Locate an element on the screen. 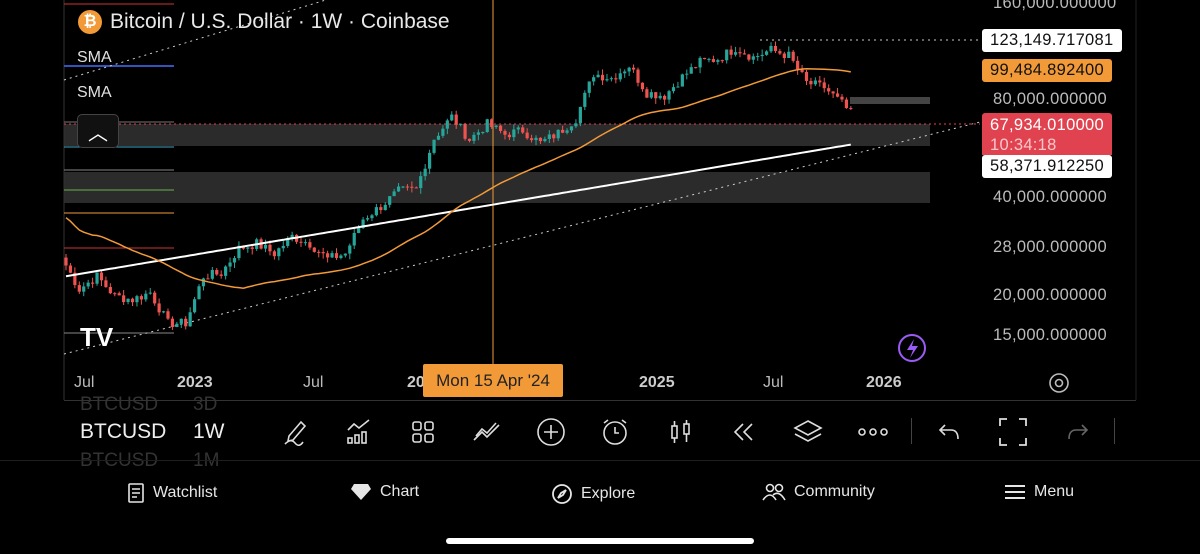  nav-watchlist: Watchlist is located at coordinates (172, 493).